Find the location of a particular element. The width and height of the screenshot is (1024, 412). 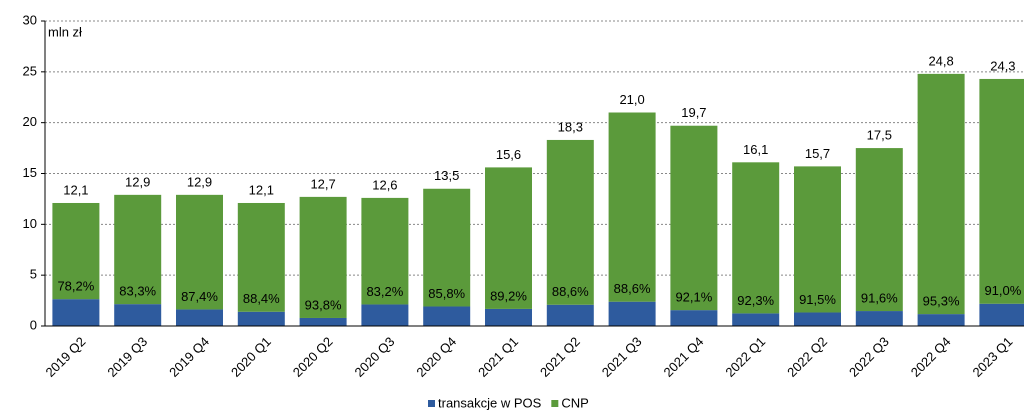

x-tick-label: 2022 Q3 is located at coordinates (869, 357).